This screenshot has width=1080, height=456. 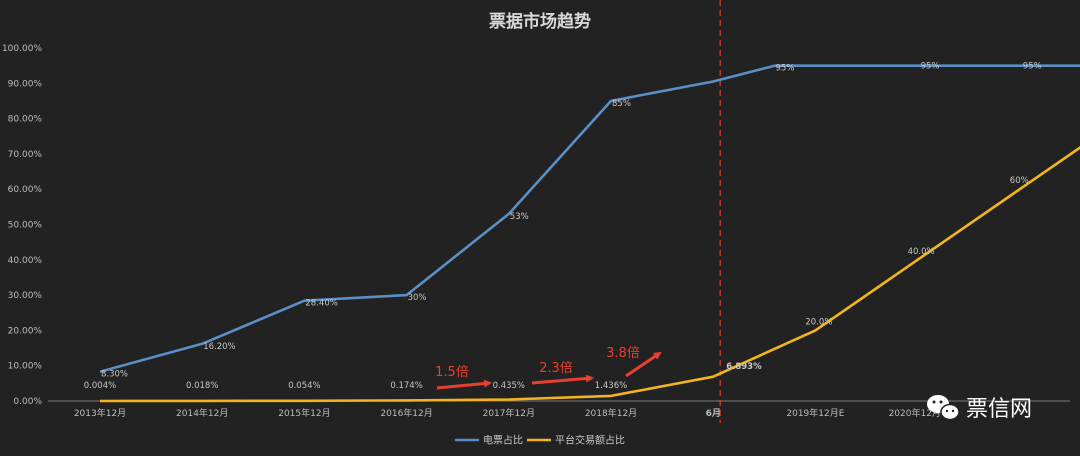 I want to click on x-tick-label: 2017年12月, so click(x=509, y=413).